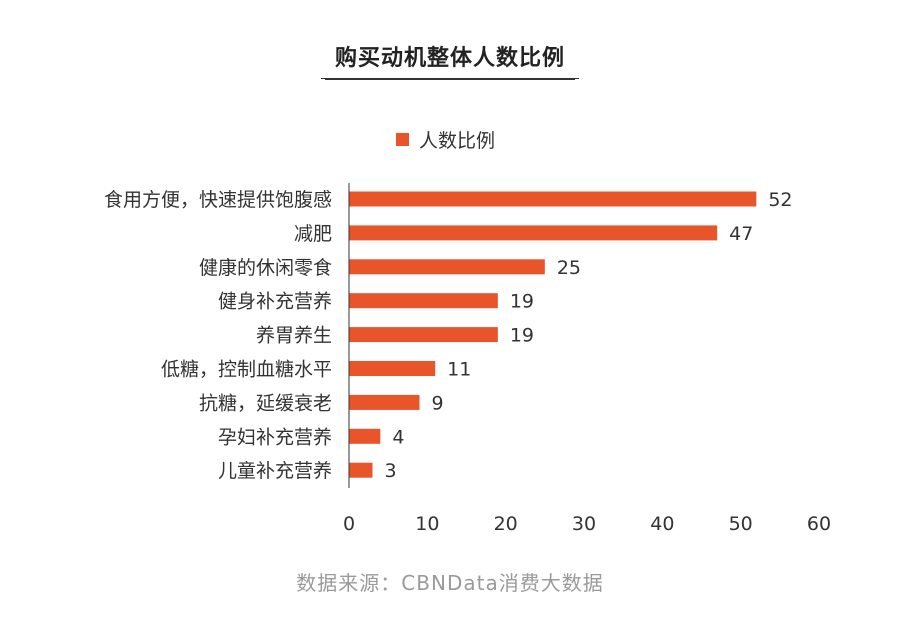 This screenshot has height=642, width=900. I want to click on legend: 人数比例, so click(445, 139).